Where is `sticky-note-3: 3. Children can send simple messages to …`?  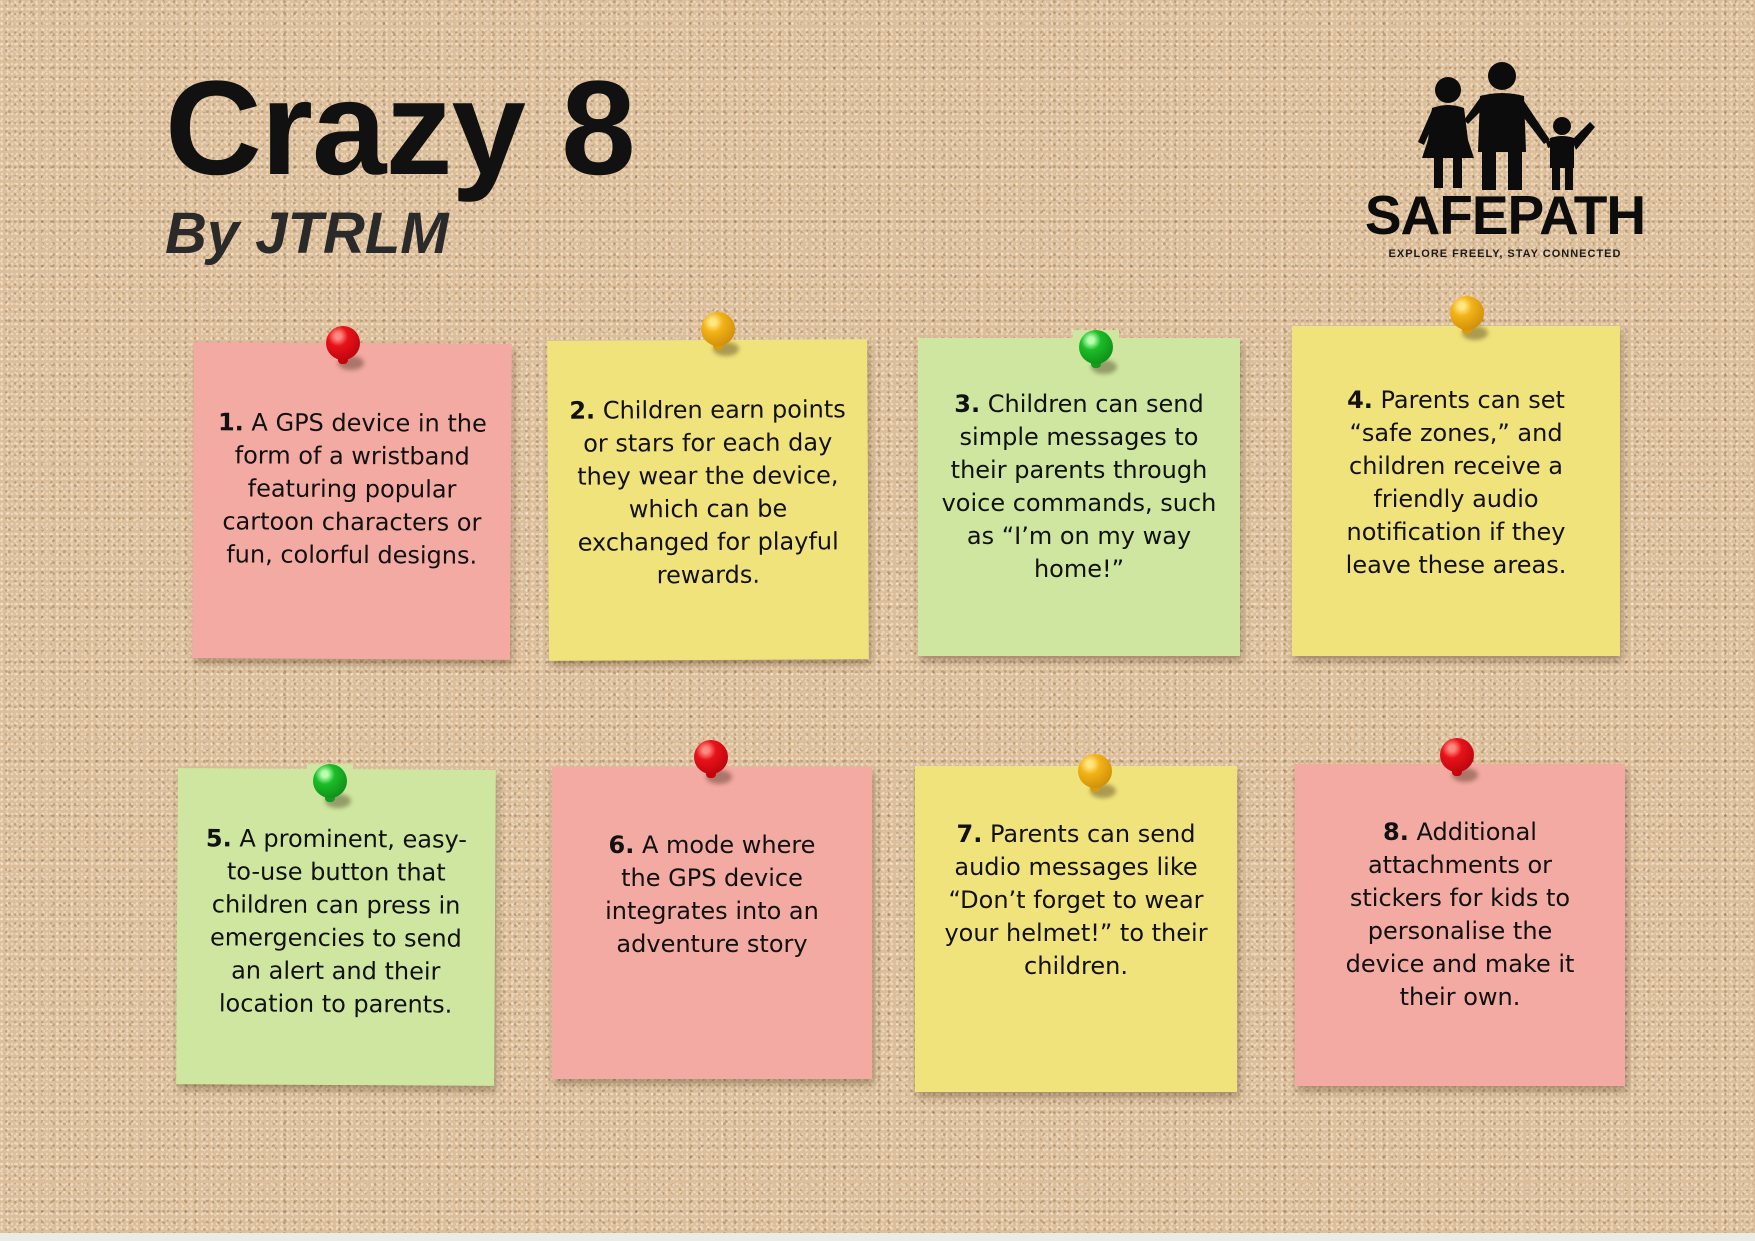 sticky-note-3: 3. Children can send simple messages to … is located at coordinates (1079, 497).